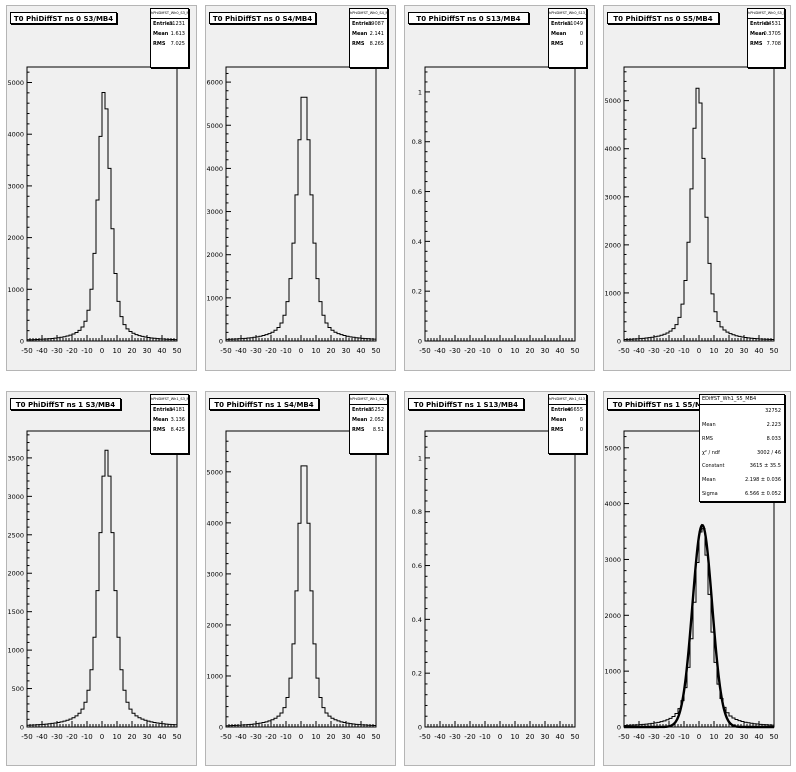 This screenshot has width=796, height=772. Describe the element at coordinates (378, 430) in the screenshot. I see `stats-value: 8.51` at that location.